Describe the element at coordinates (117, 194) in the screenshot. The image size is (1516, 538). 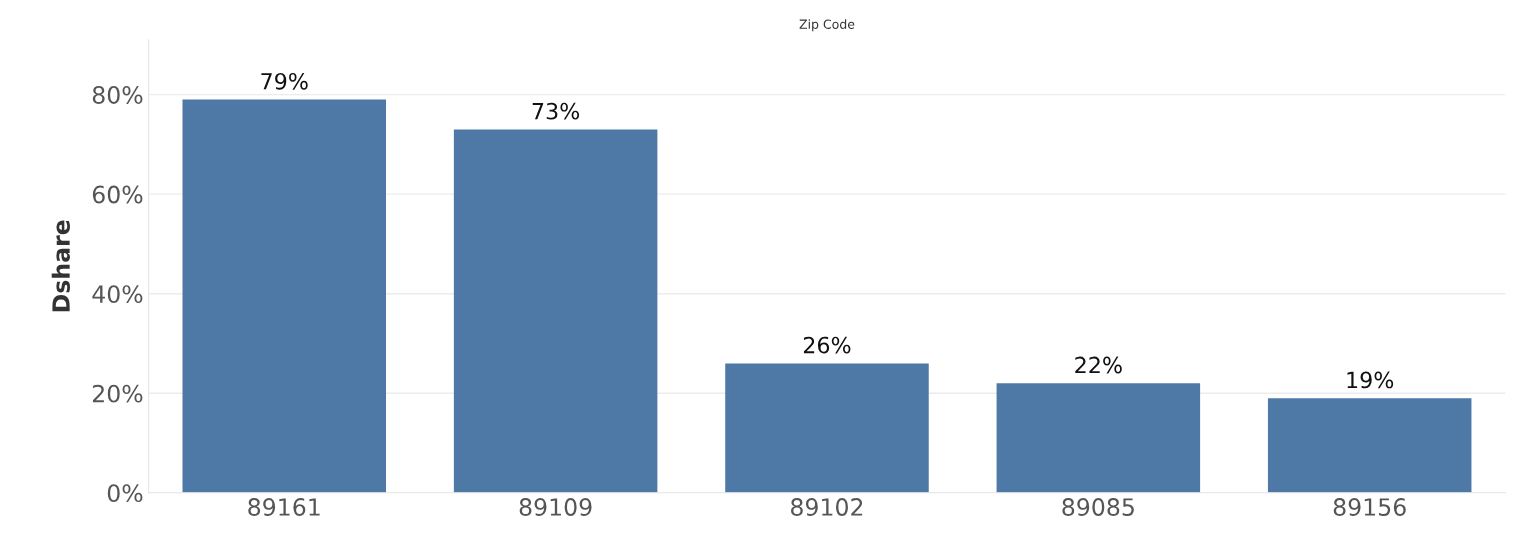
I see `y-tick-label: 60%` at that location.